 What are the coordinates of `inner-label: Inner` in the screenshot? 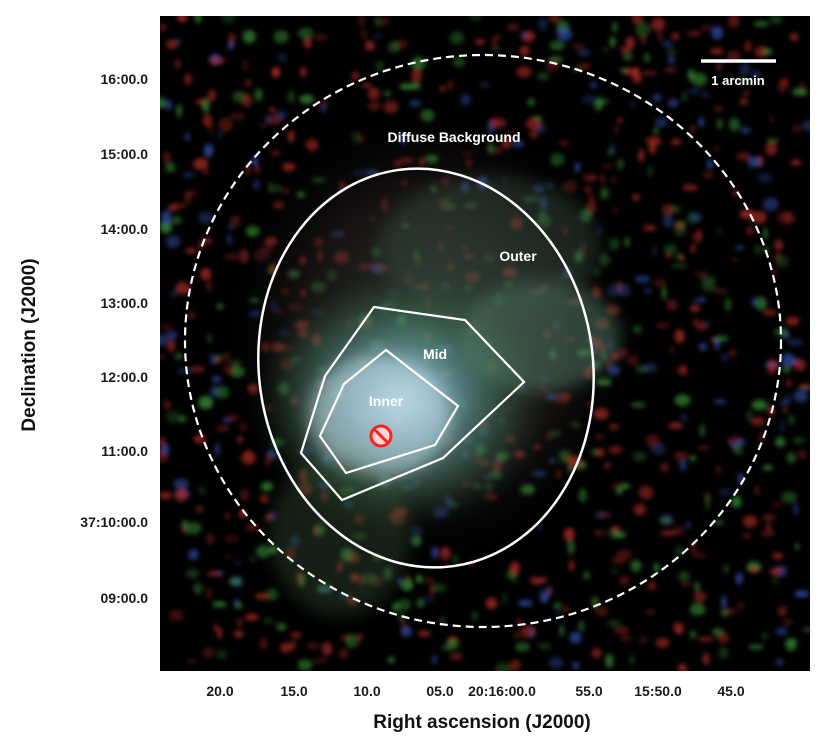 It's located at (386, 401).